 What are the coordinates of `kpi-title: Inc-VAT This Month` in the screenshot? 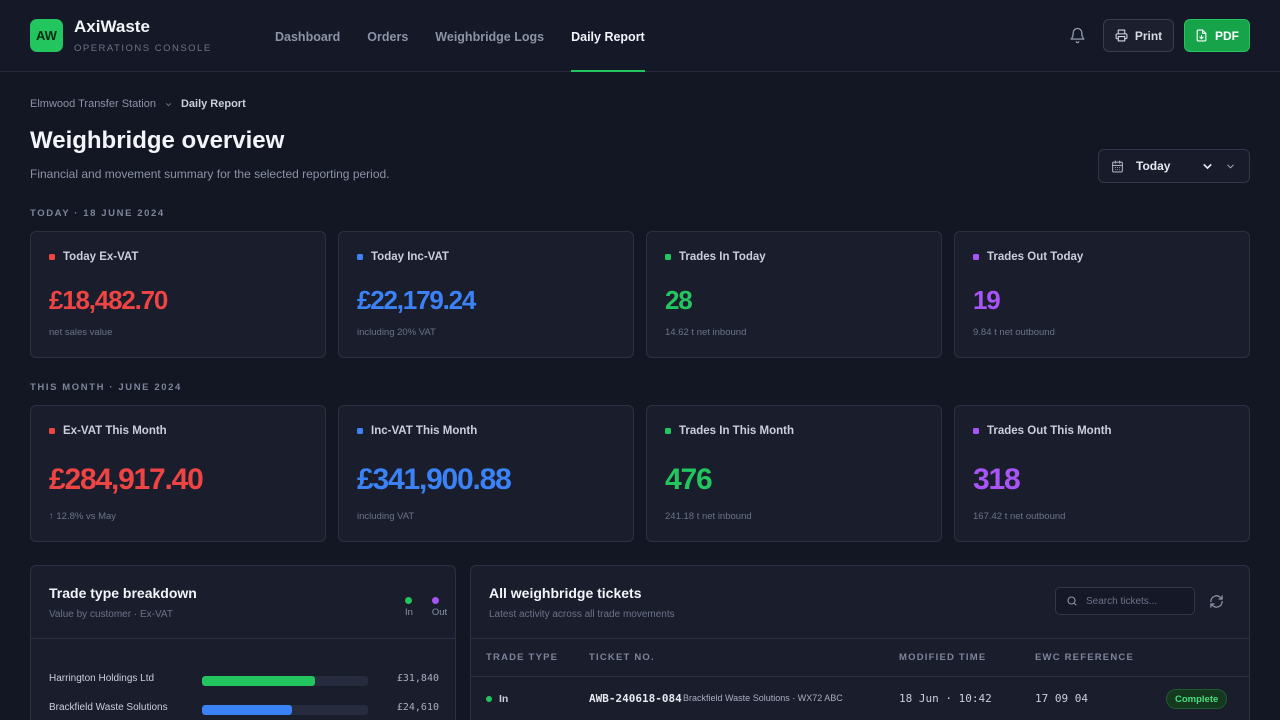 It's located at (417, 431).